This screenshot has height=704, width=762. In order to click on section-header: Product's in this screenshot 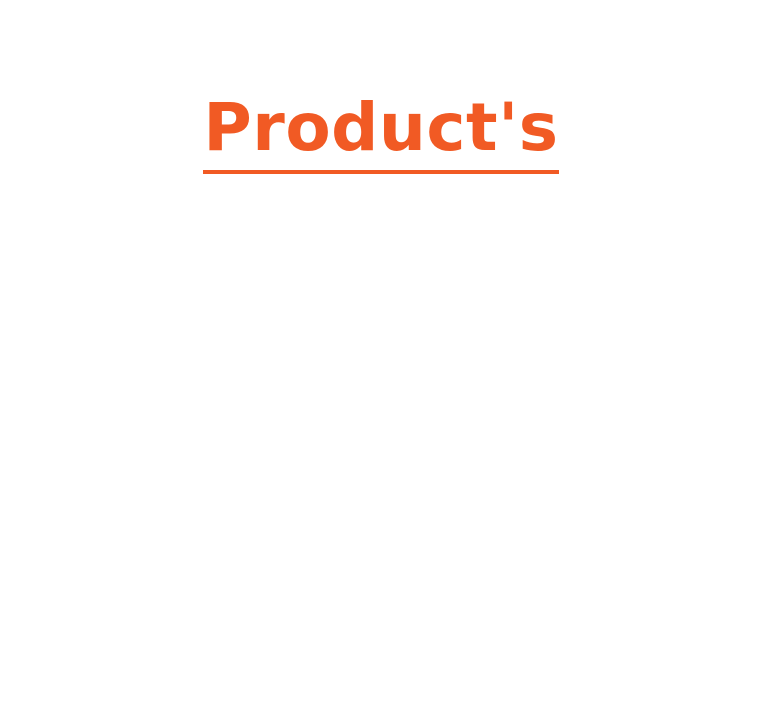, I will do `click(381, 131)`.